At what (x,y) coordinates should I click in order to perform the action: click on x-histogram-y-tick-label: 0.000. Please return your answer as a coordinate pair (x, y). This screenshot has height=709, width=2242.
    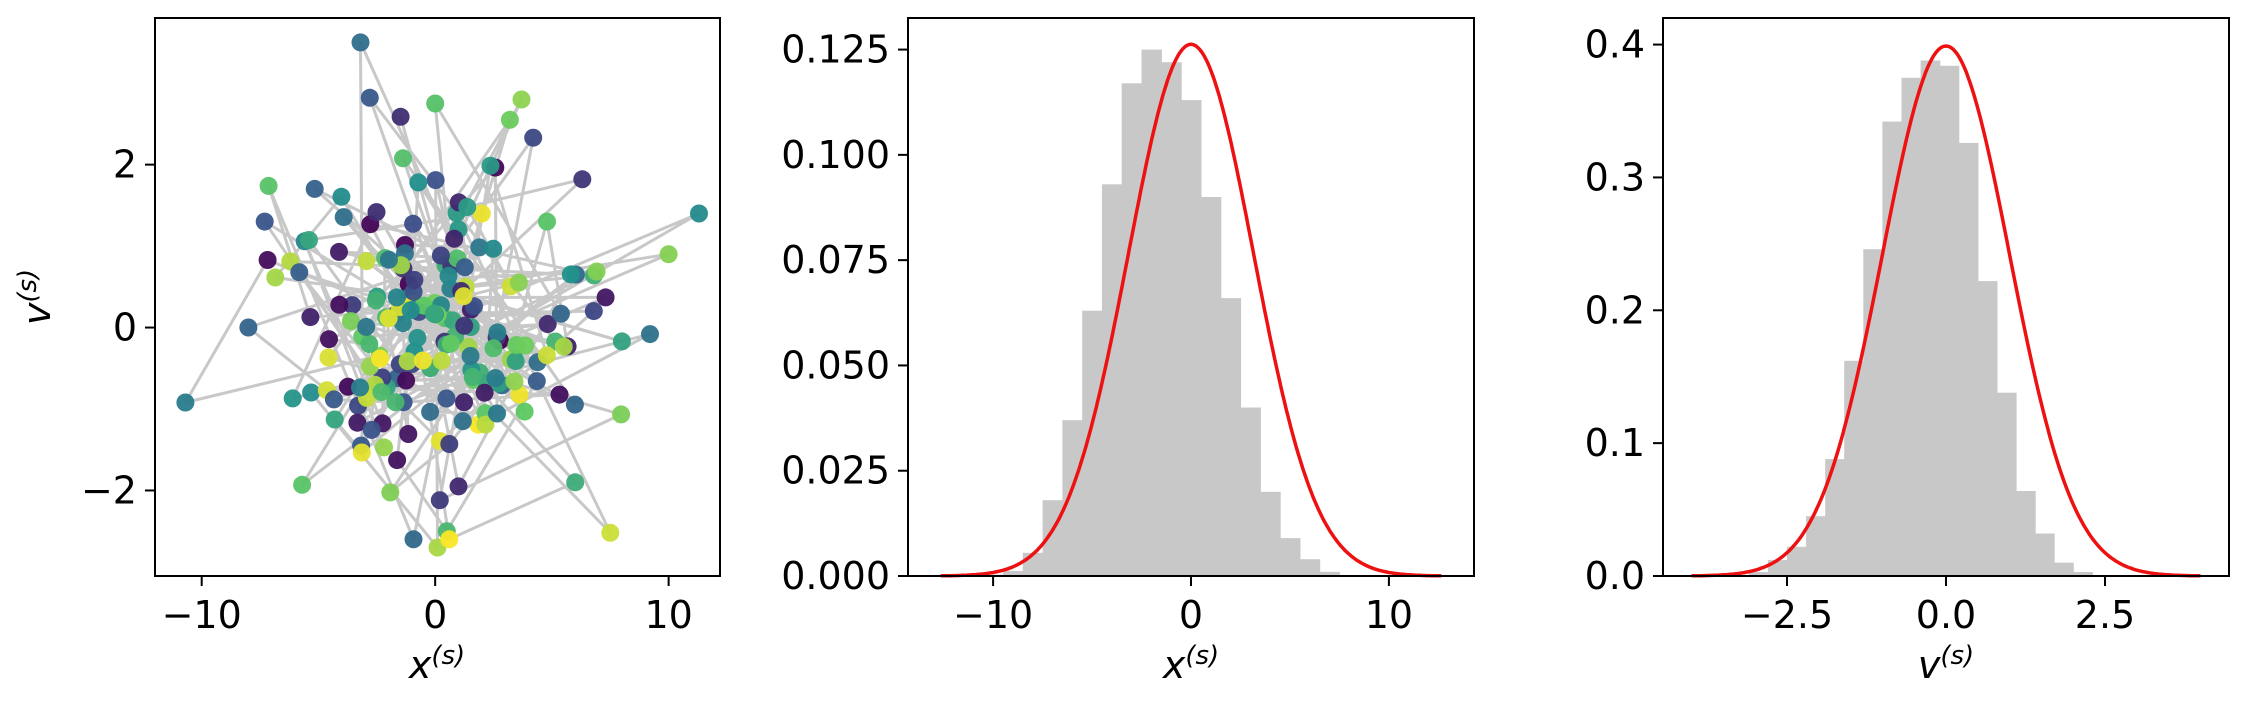
    Looking at the image, I should click on (835, 576).